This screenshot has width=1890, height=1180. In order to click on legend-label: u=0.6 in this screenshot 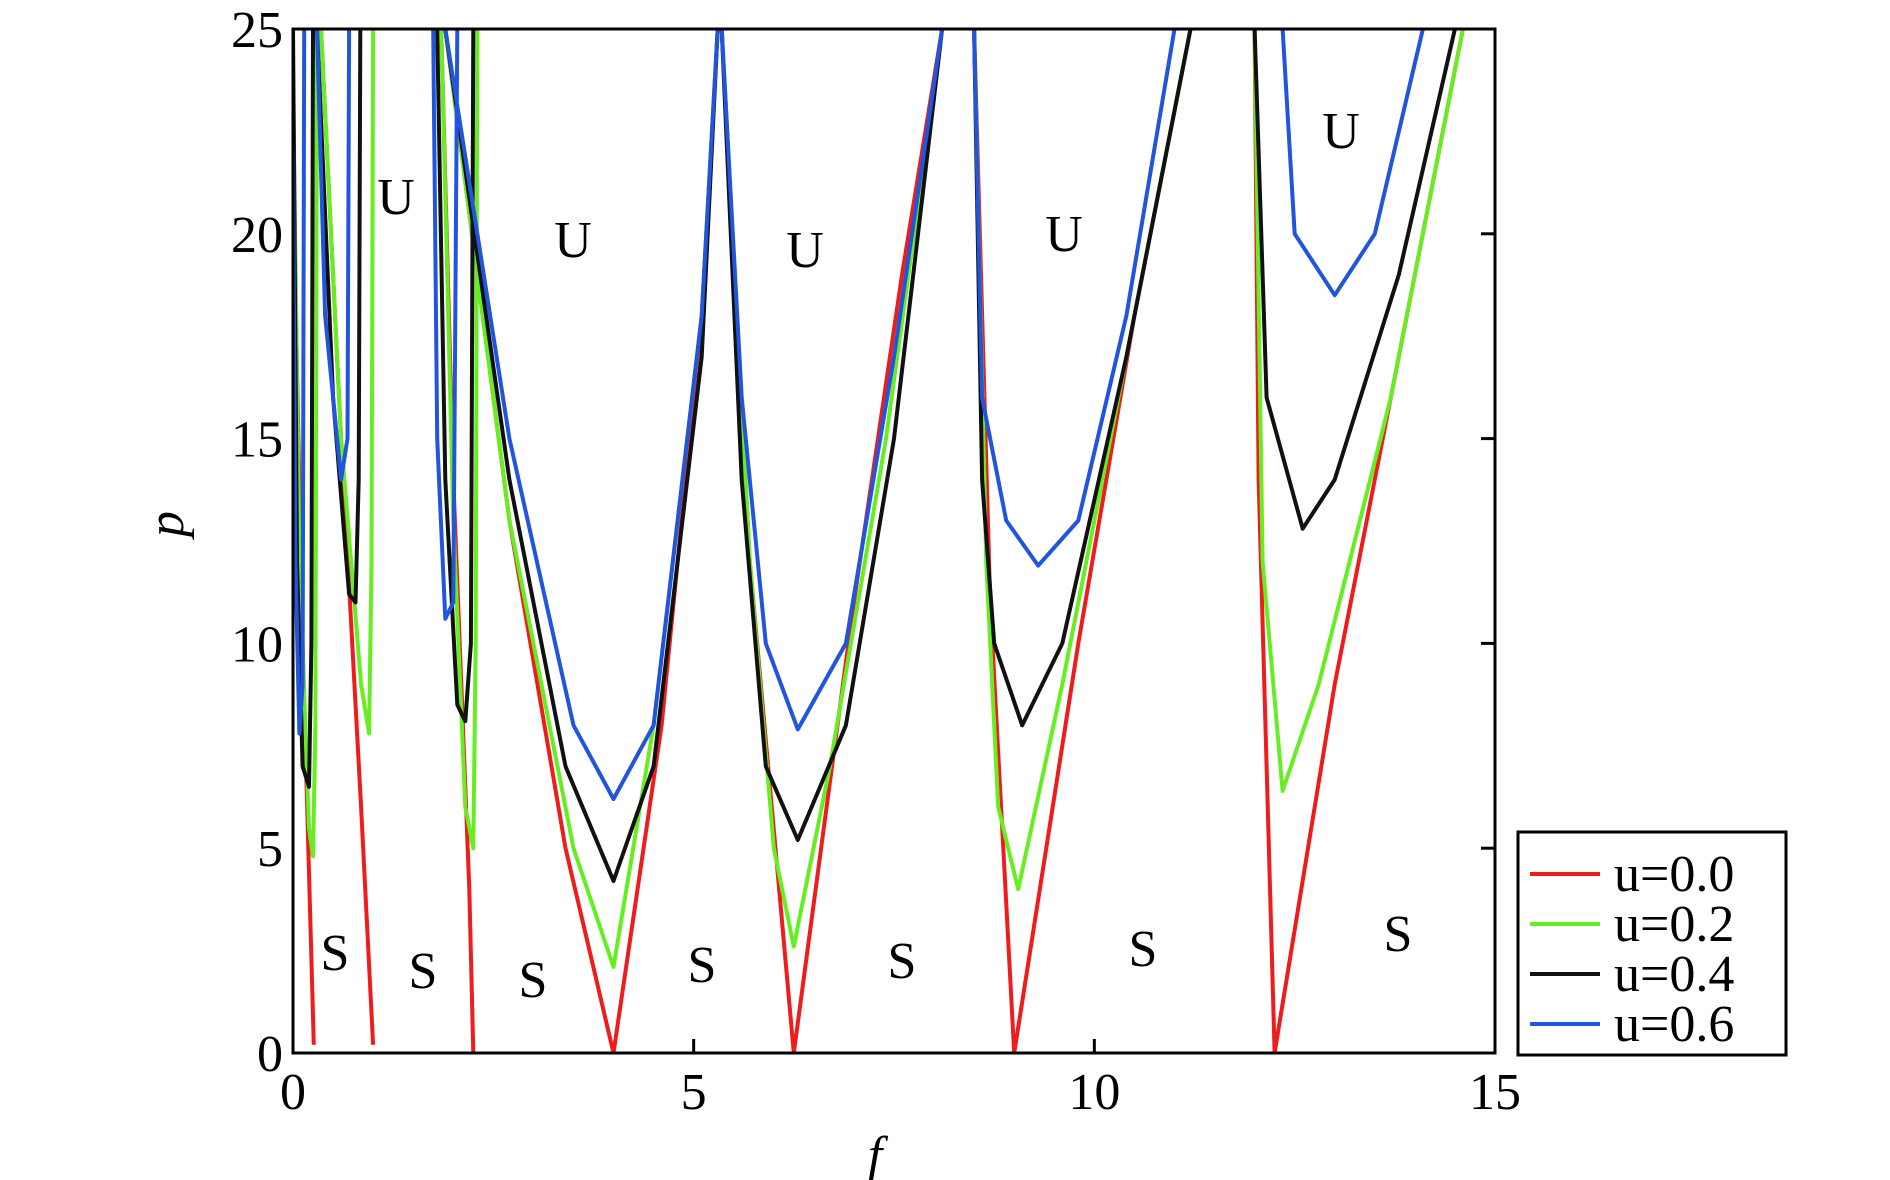, I will do `click(1674, 1024)`.